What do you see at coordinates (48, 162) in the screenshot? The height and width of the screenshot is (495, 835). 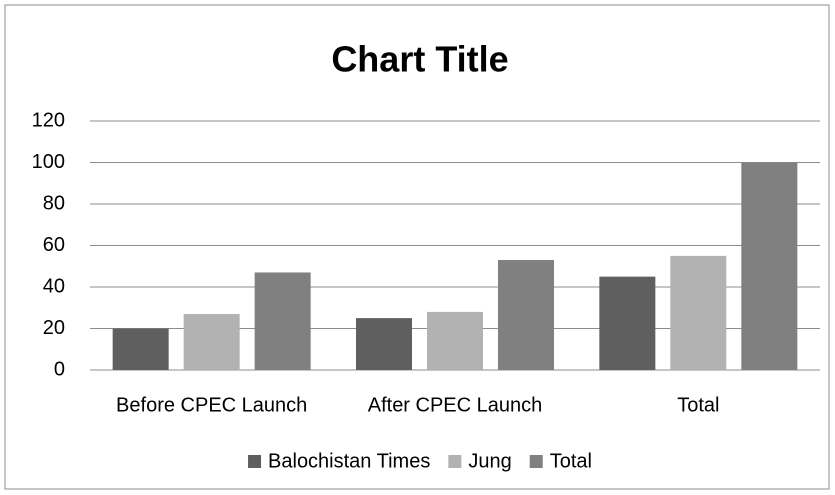 I see `y-tick-label: 100` at bounding box center [48, 162].